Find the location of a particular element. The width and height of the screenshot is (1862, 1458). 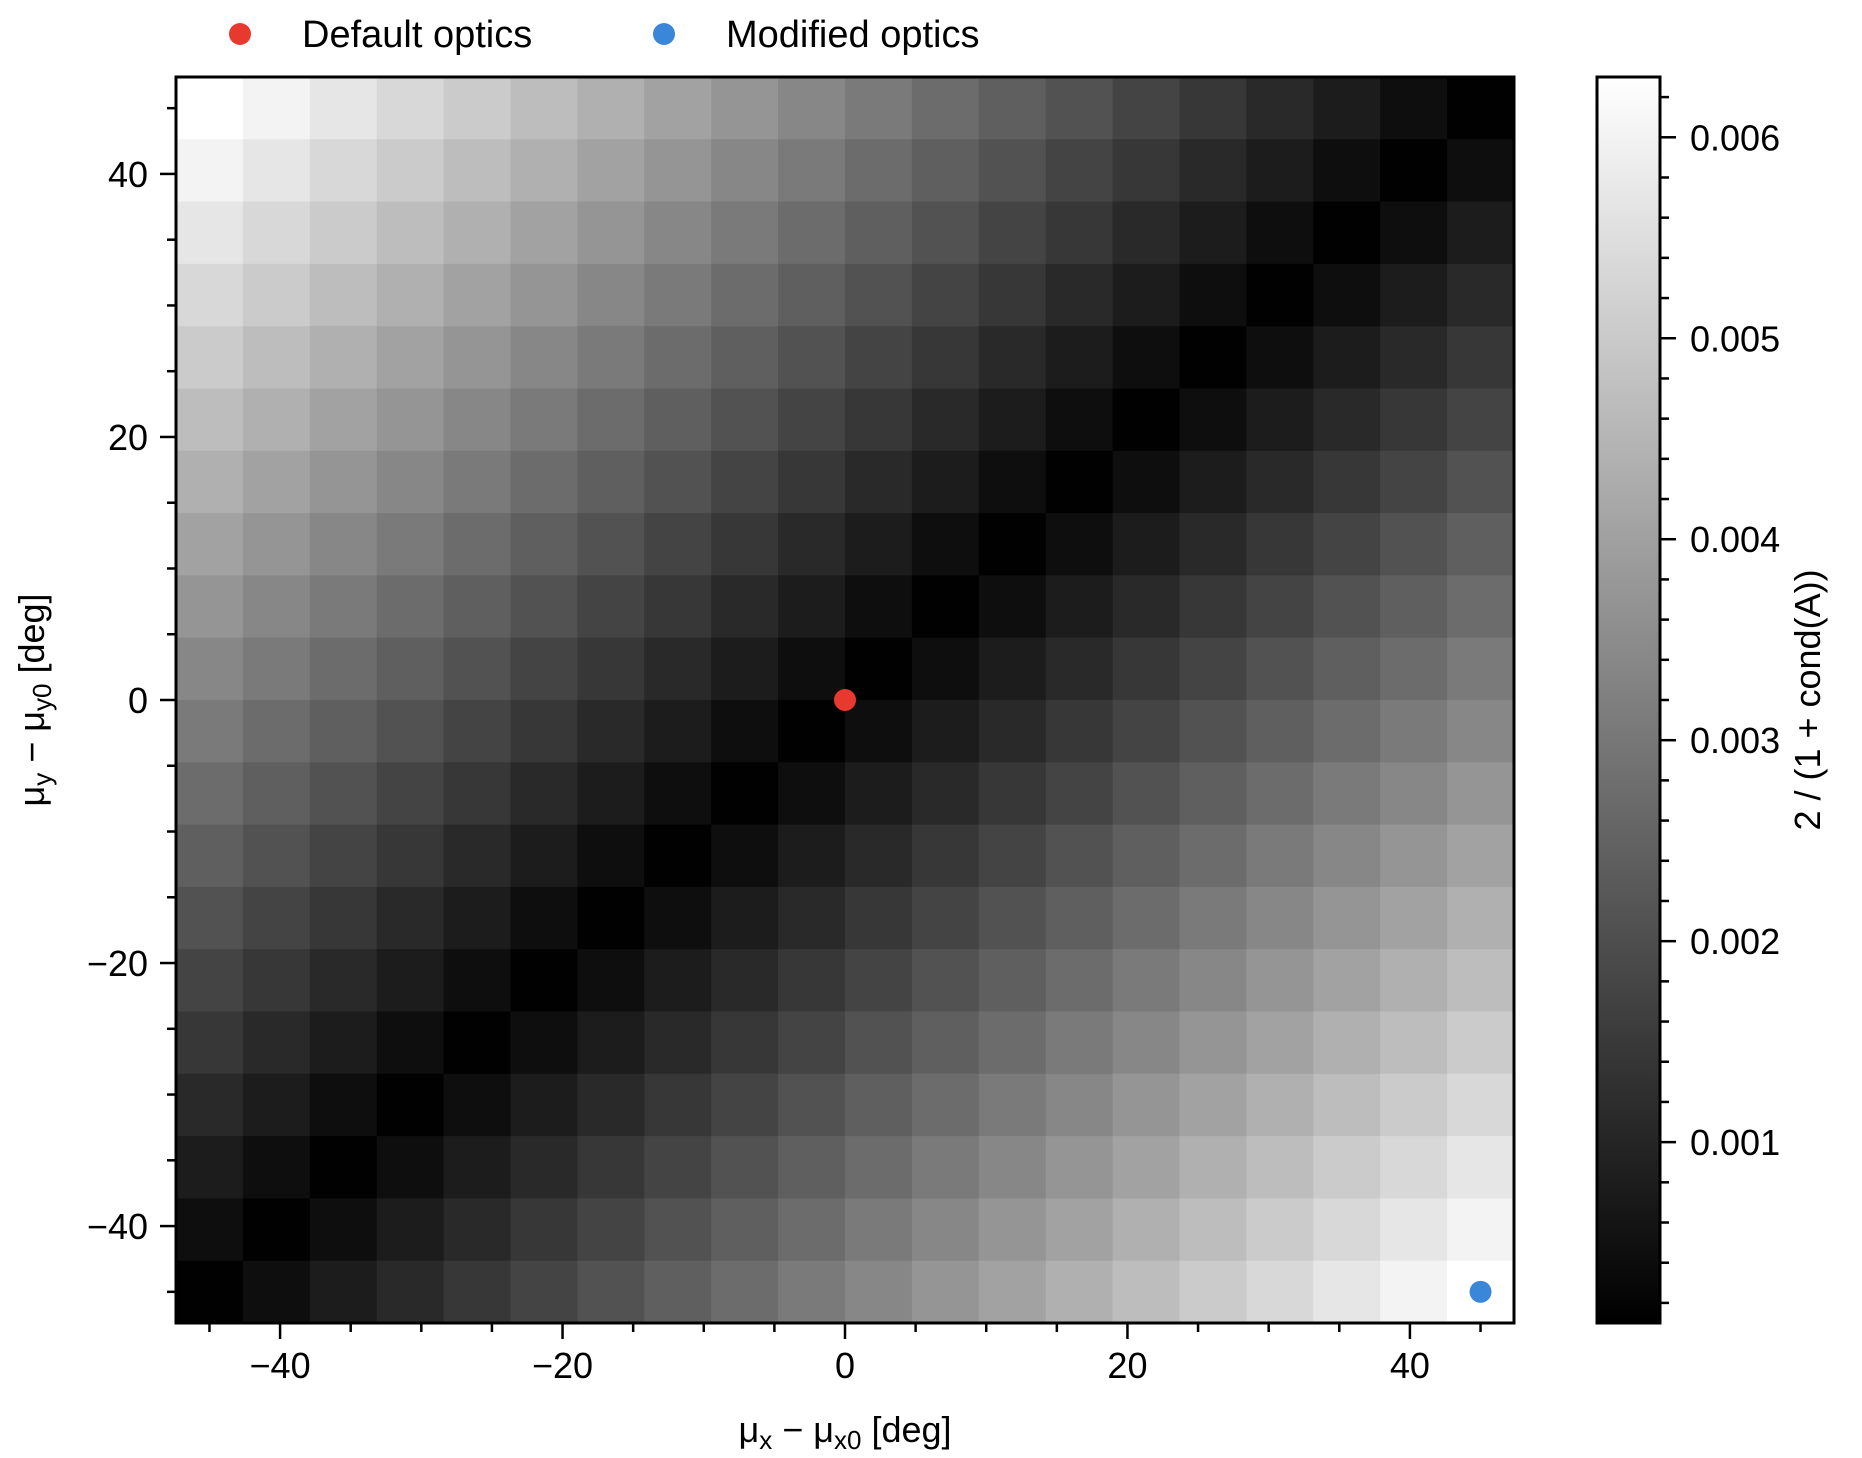

colorbar-tick-label: 0.005 is located at coordinates (1735, 338).